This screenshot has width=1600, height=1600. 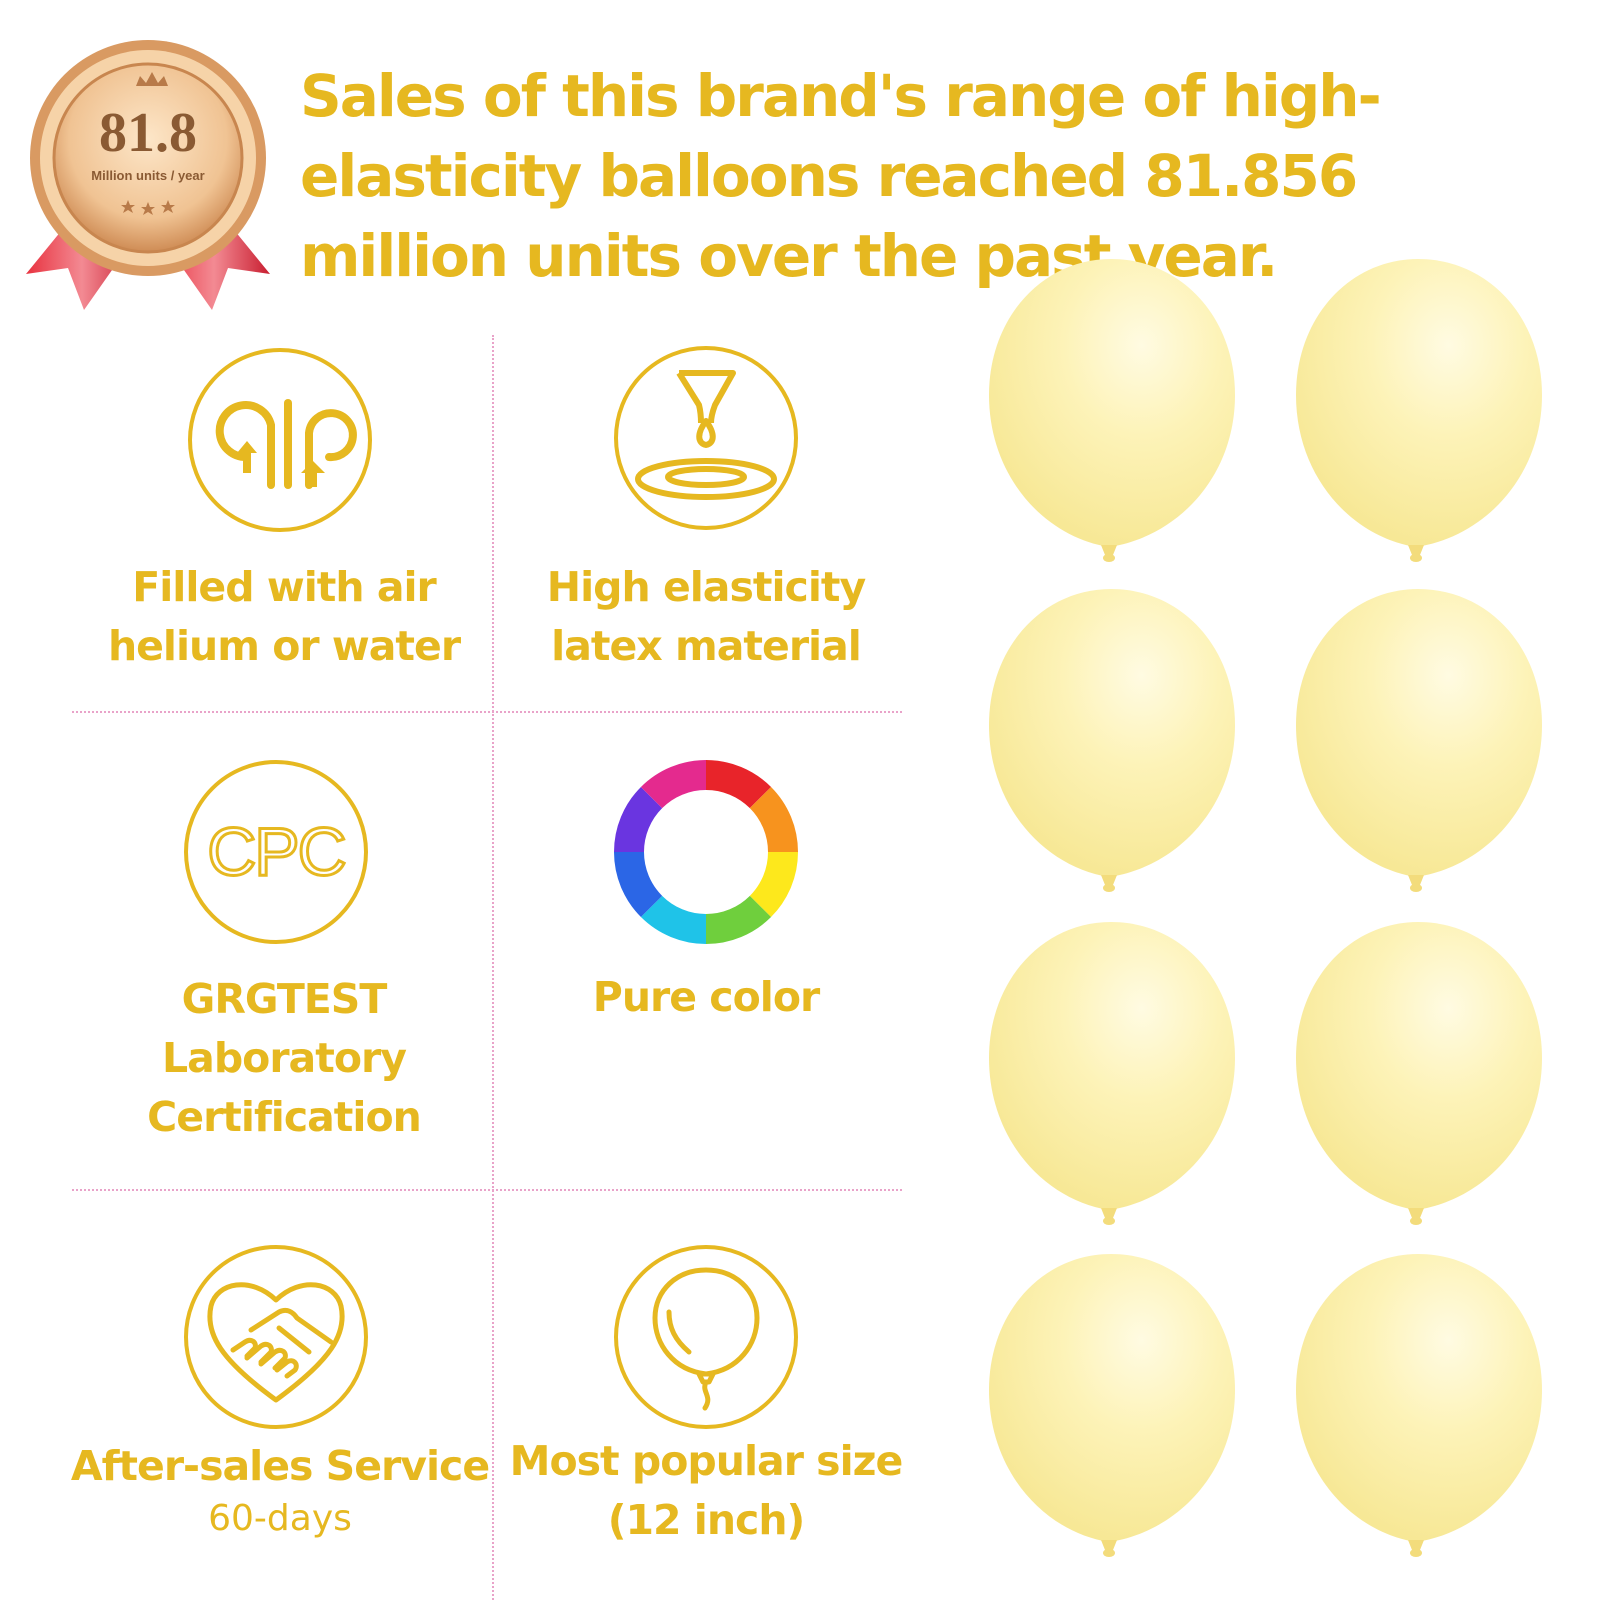 What do you see at coordinates (493, 967) in the screenshot?
I see `grid-divider-vertical` at bounding box center [493, 967].